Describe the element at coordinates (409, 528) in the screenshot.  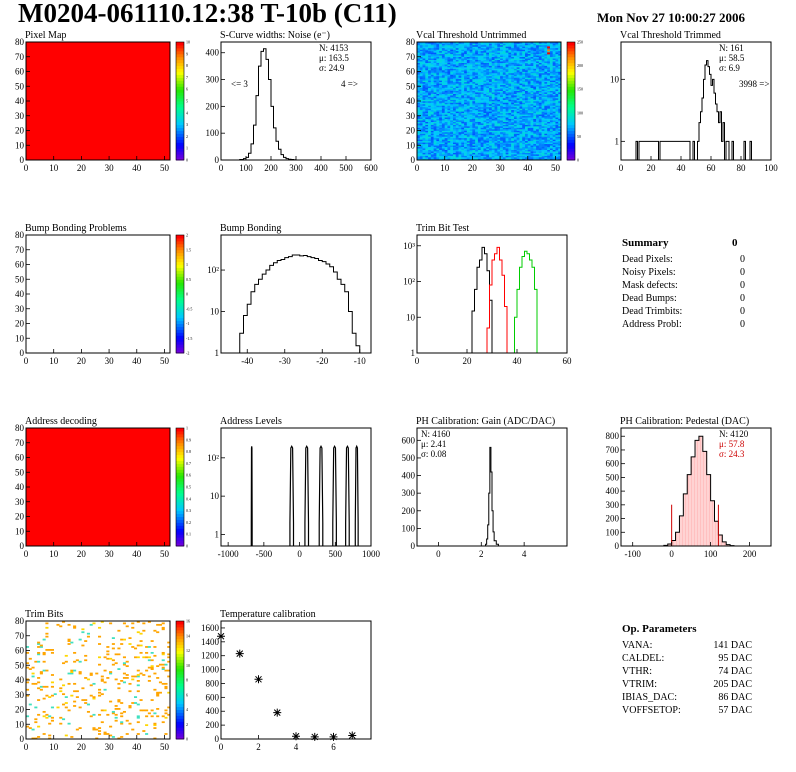
I see `y-tick-label: 100` at that location.